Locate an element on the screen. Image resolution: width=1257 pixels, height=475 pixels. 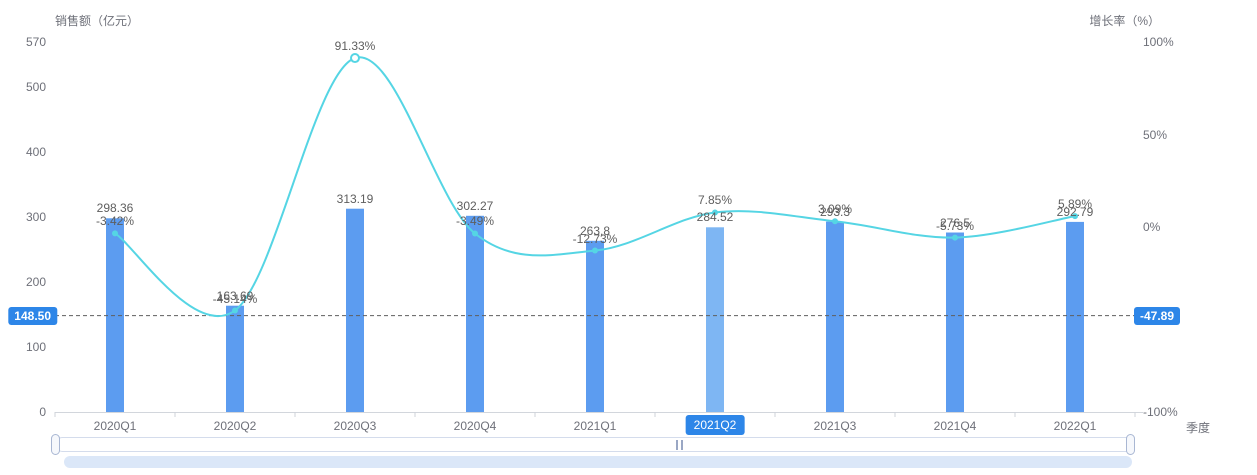
growth-value-label: 7.85% is located at coordinates (715, 200).